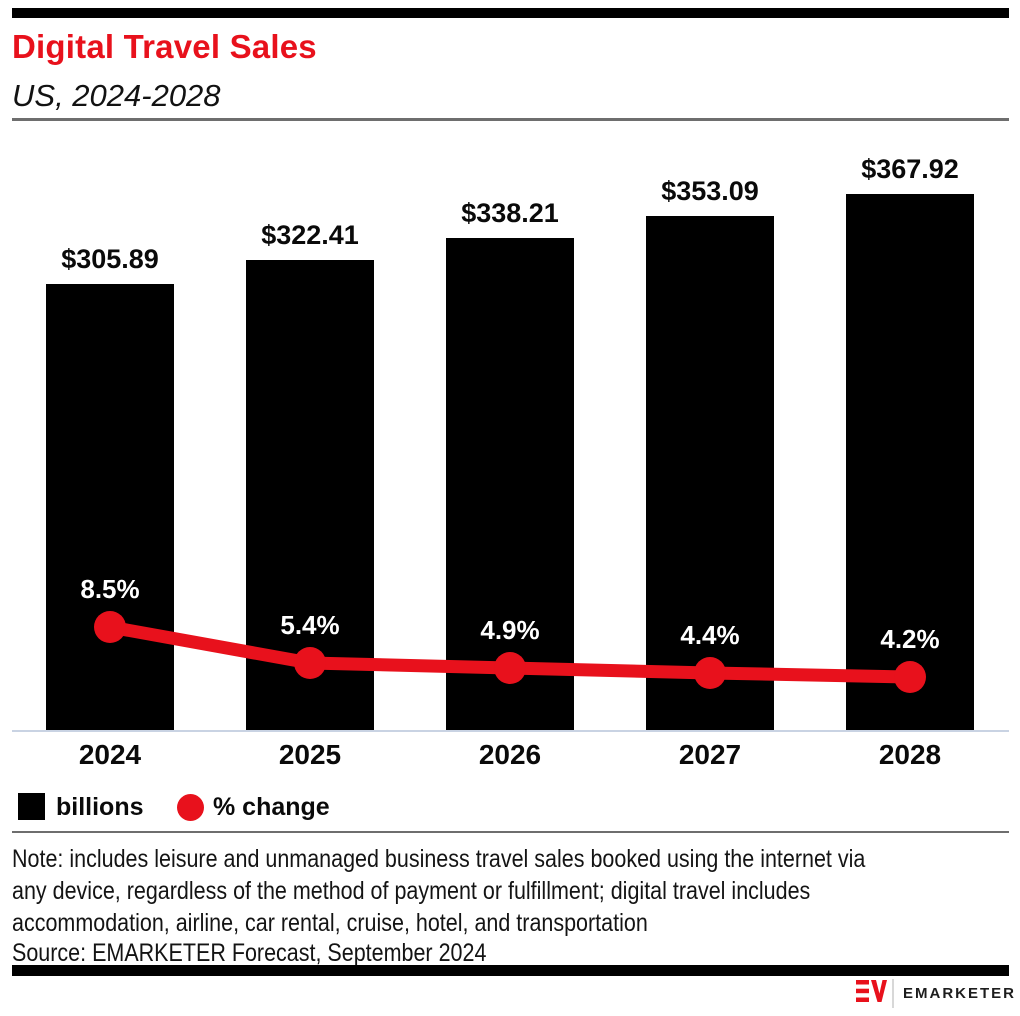 Image resolution: width=1020 pixels, height=1016 pixels. Describe the element at coordinates (710, 635) in the screenshot. I see `pct-label-2027: 4.4%` at that location.